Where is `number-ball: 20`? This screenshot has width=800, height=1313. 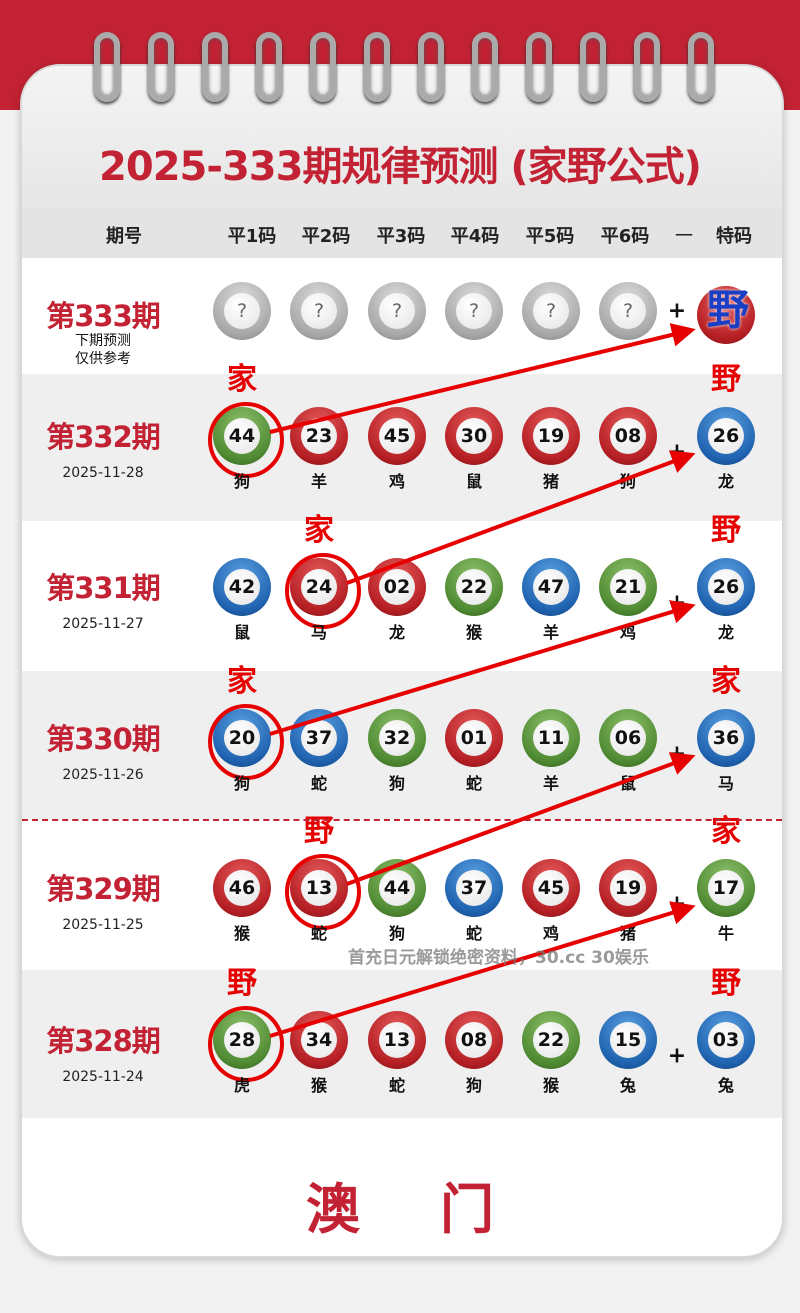 number-ball: 20 is located at coordinates (246, 742).